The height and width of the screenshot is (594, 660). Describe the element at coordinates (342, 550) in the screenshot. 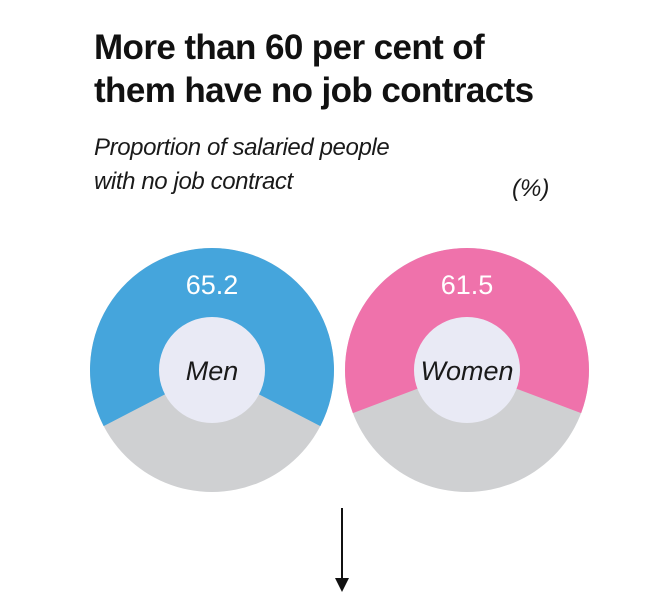

I see `down-arrow-icon` at that location.